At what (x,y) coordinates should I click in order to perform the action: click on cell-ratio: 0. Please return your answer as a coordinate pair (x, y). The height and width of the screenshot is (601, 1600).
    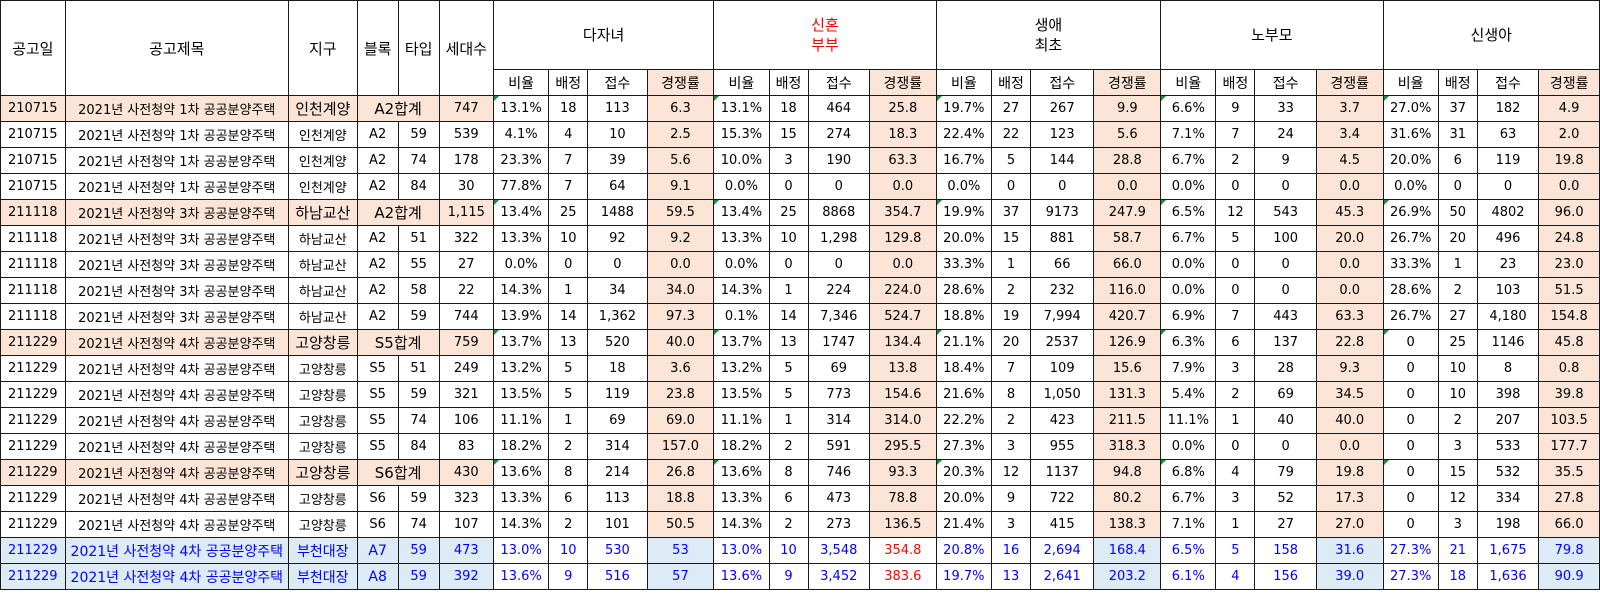
    Looking at the image, I should click on (1410, 472).